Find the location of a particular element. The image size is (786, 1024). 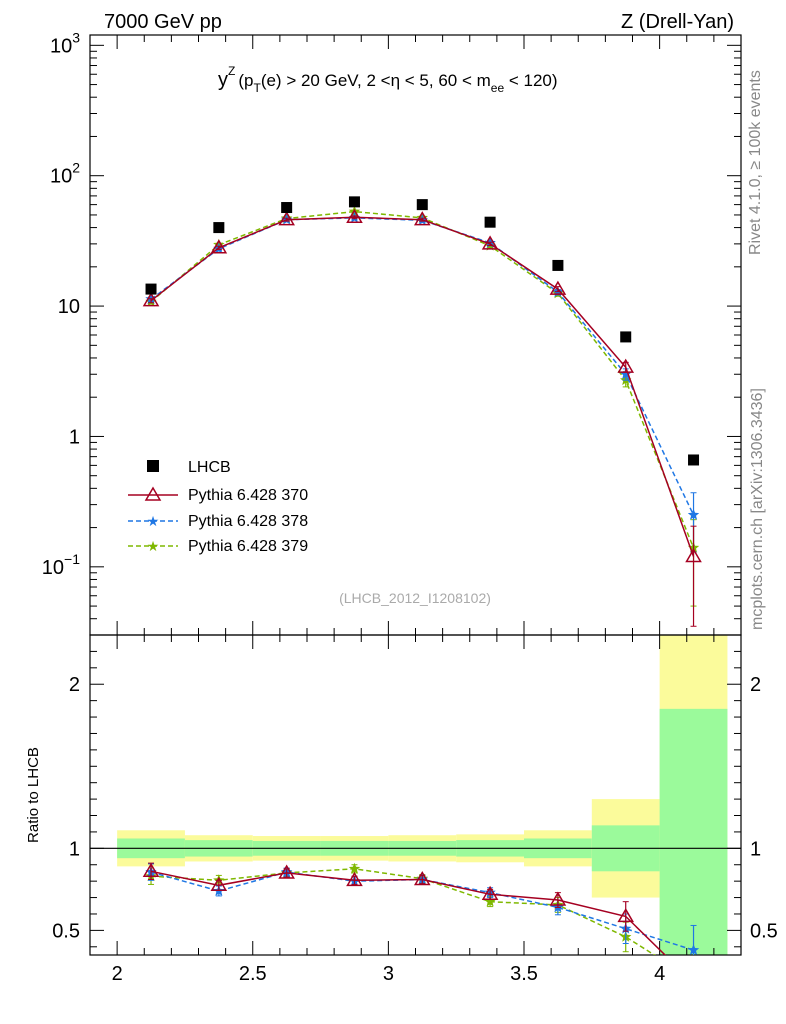

title-part-a: (p is located at coordinates (245, 80).